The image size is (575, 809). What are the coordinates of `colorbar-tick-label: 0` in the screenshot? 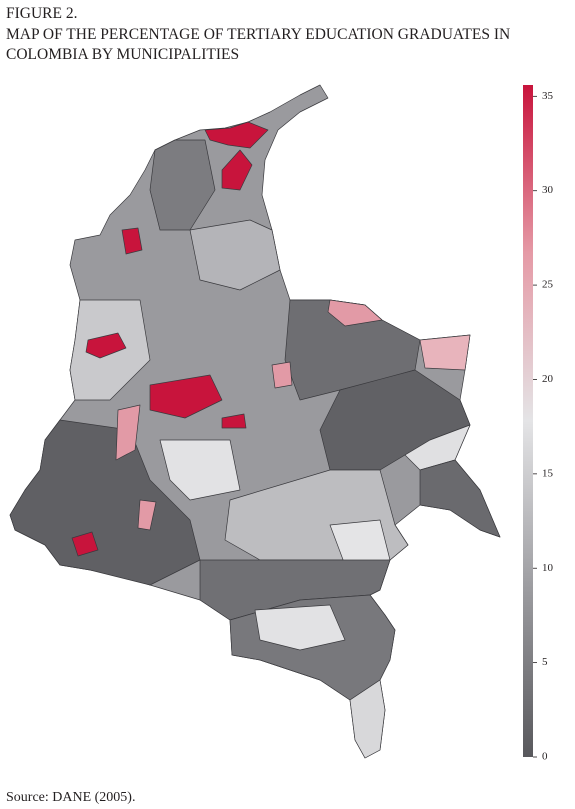 It's located at (545, 757).